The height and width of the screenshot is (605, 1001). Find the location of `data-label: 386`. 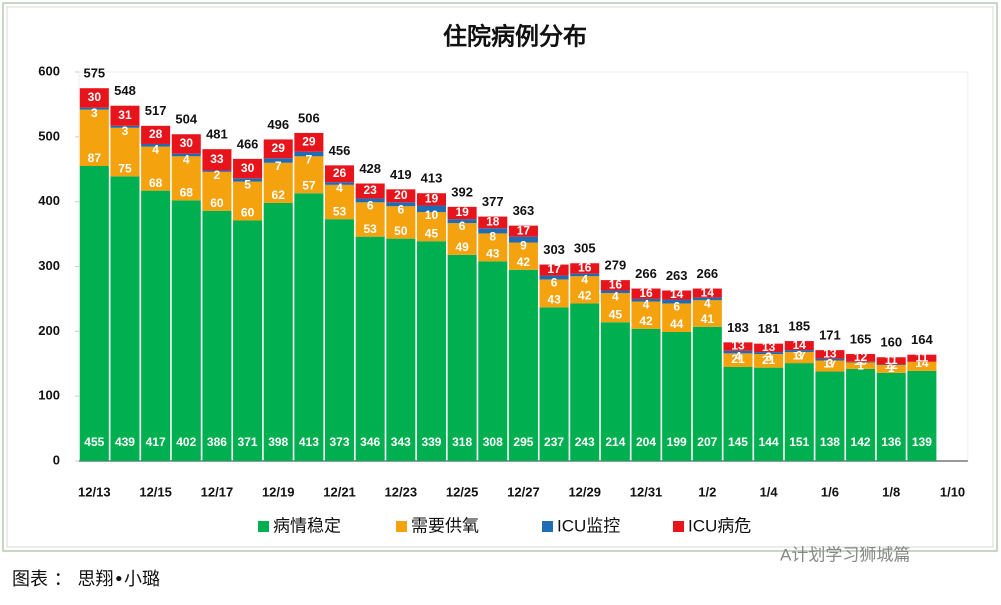

data-label: 386 is located at coordinates (217, 442).